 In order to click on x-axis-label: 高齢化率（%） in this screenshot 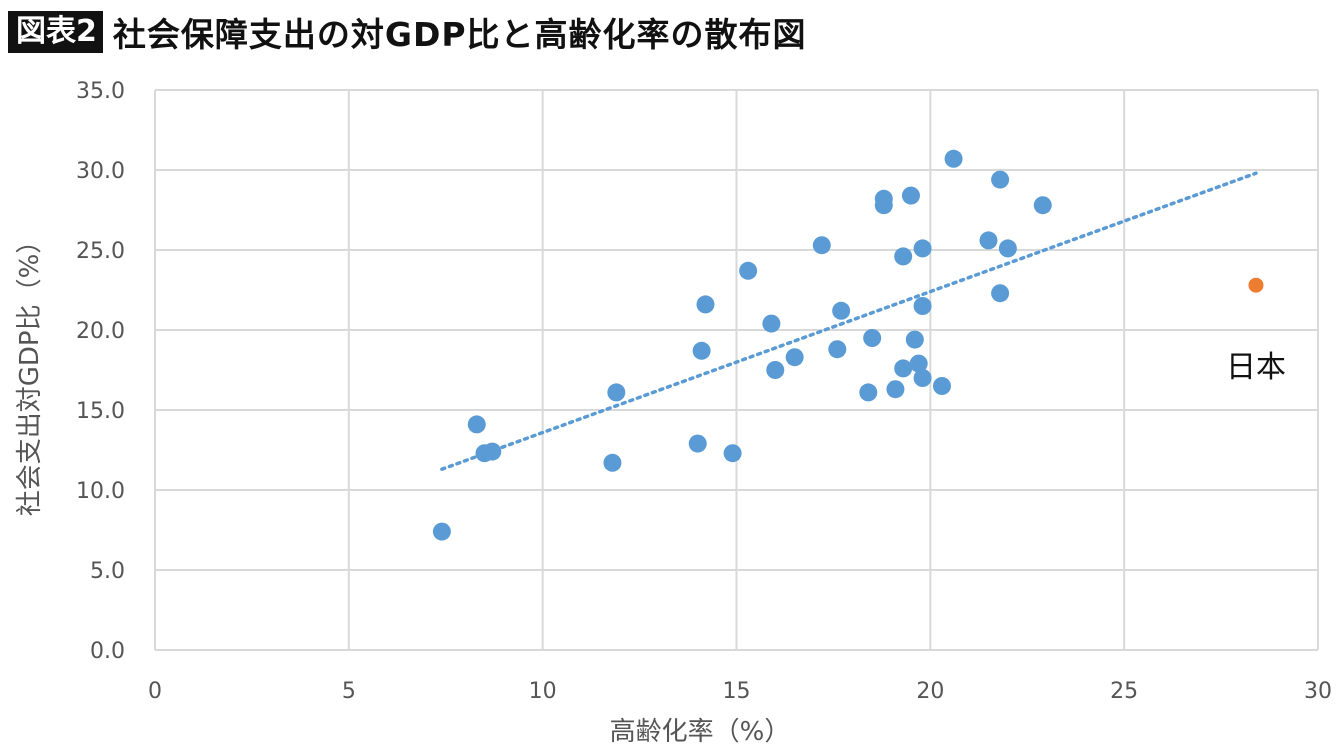, I will do `click(700, 732)`.